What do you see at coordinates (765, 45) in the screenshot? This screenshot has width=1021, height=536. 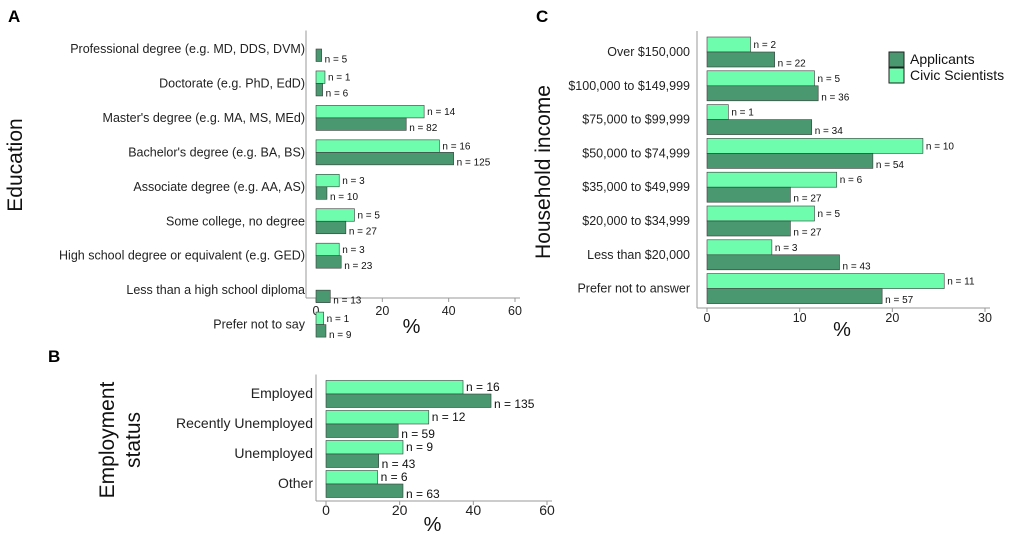 I see `data-label-civic: n = 2` at bounding box center [765, 45].